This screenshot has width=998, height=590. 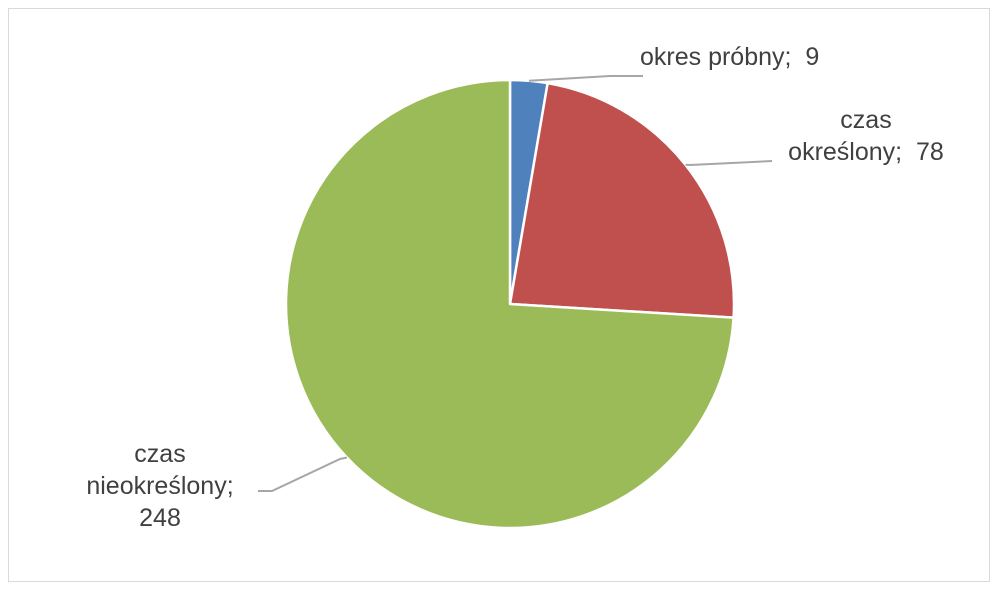 What do you see at coordinates (160, 518) in the screenshot?
I see `data-label-line: 248` at bounding box center [160, 518].